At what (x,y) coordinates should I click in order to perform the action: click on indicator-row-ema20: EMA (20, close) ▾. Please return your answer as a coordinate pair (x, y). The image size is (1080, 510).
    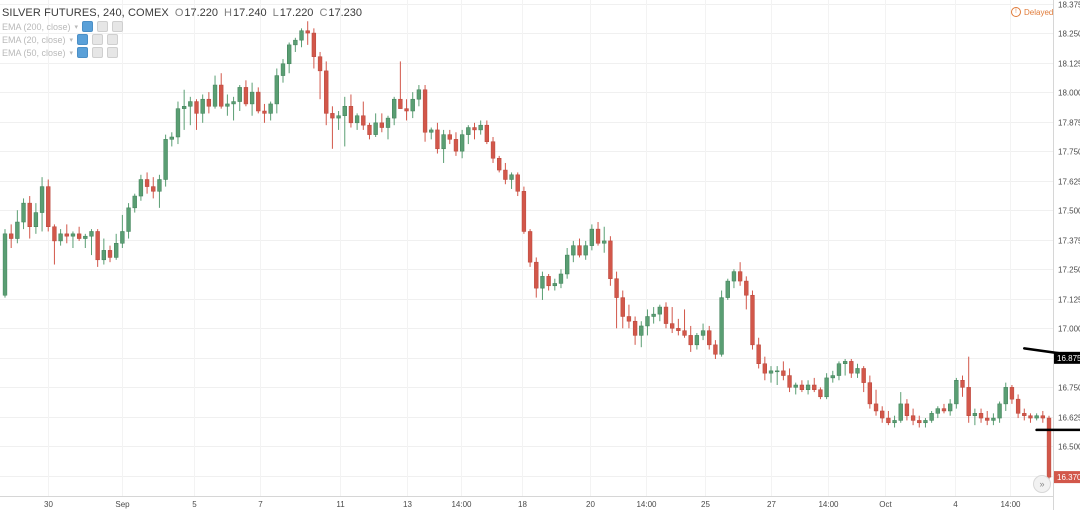
    Looking at the image, I should click on (182, 39).